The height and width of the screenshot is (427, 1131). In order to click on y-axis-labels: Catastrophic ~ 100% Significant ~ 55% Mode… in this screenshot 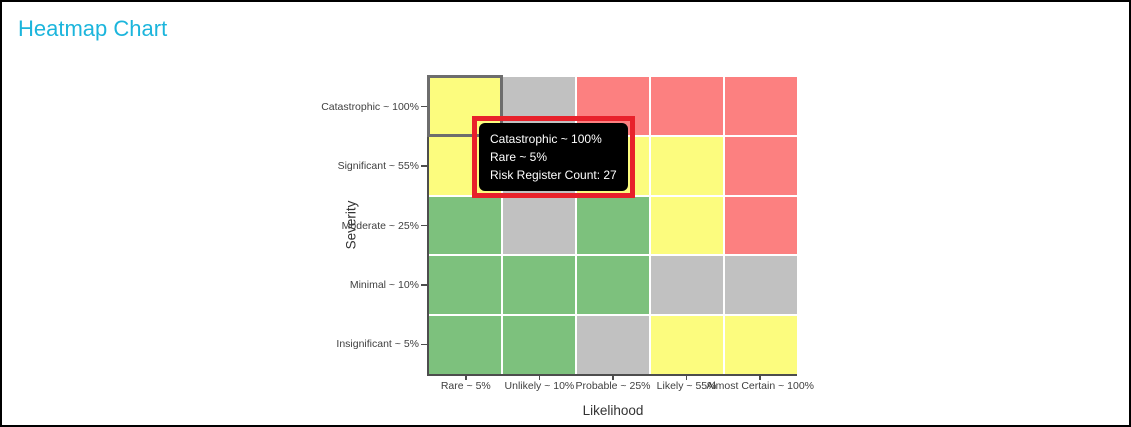, I will do `click(325, 225)`.